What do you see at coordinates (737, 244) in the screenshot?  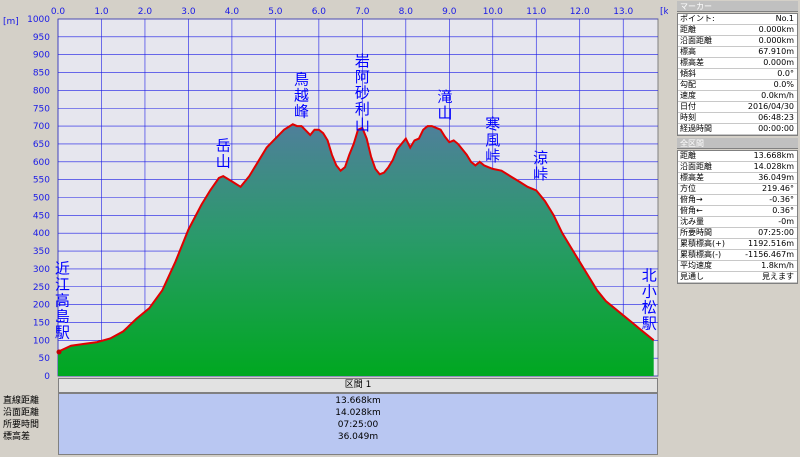 I see `total-row: 累積標高(+) 1192.516m` at bounding box center [737, 244].